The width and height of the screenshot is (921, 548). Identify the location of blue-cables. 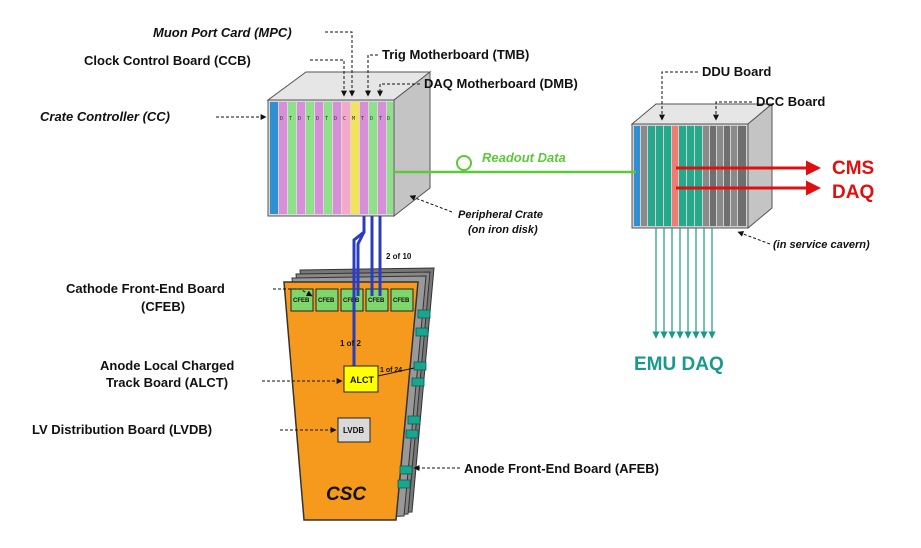
(367, 293).